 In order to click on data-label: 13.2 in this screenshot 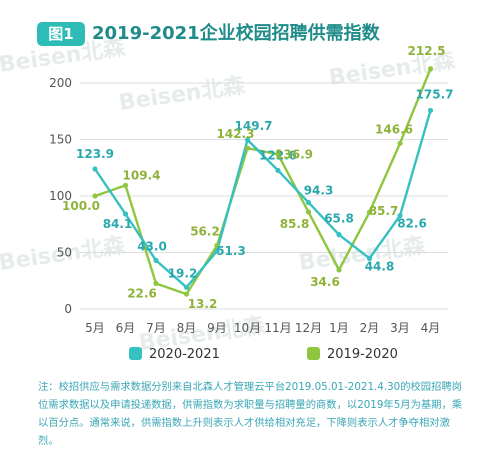, I will do `click(203, 304)`.